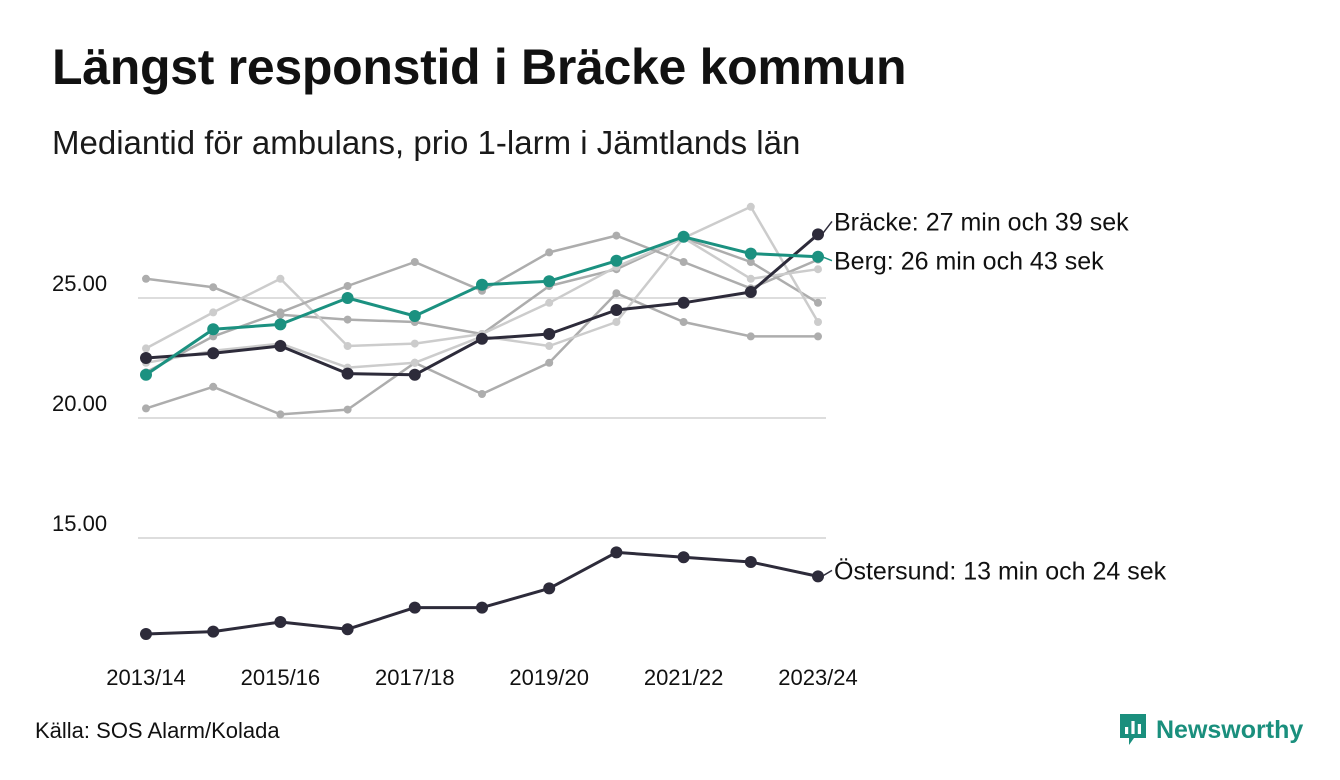  Describe the element at coordinates (482, 593) in the screenshot. I see `series-line-östersund` at that location.